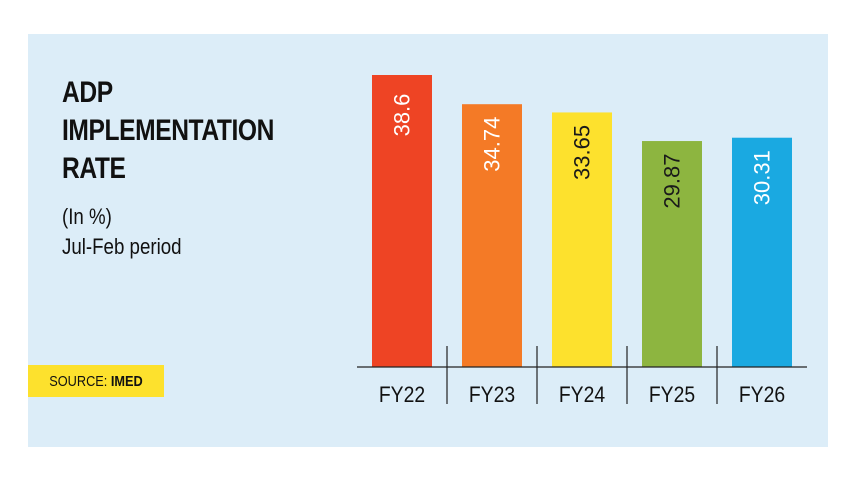 This screenshot has width=857, height=482. Describe the element at coordinates (582, 376) in the screenshot. I see `x-axis: FY22 FY23 FY24 FY25 FY26` at that location.